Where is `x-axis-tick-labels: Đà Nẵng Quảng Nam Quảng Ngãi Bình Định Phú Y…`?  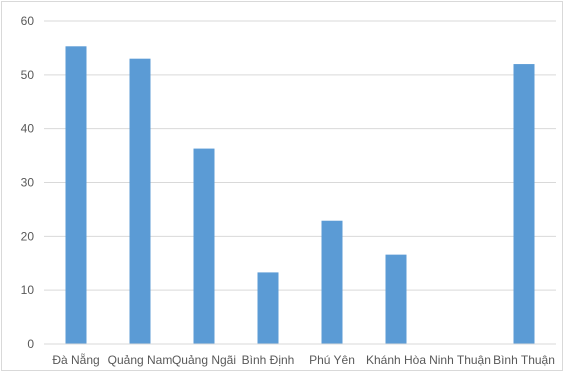 x-axis-tick-labels: Đà Nẵng Quảng Nam Quảng Ngãi Bình Định Phú Y… is located at coordinates (303, 359).